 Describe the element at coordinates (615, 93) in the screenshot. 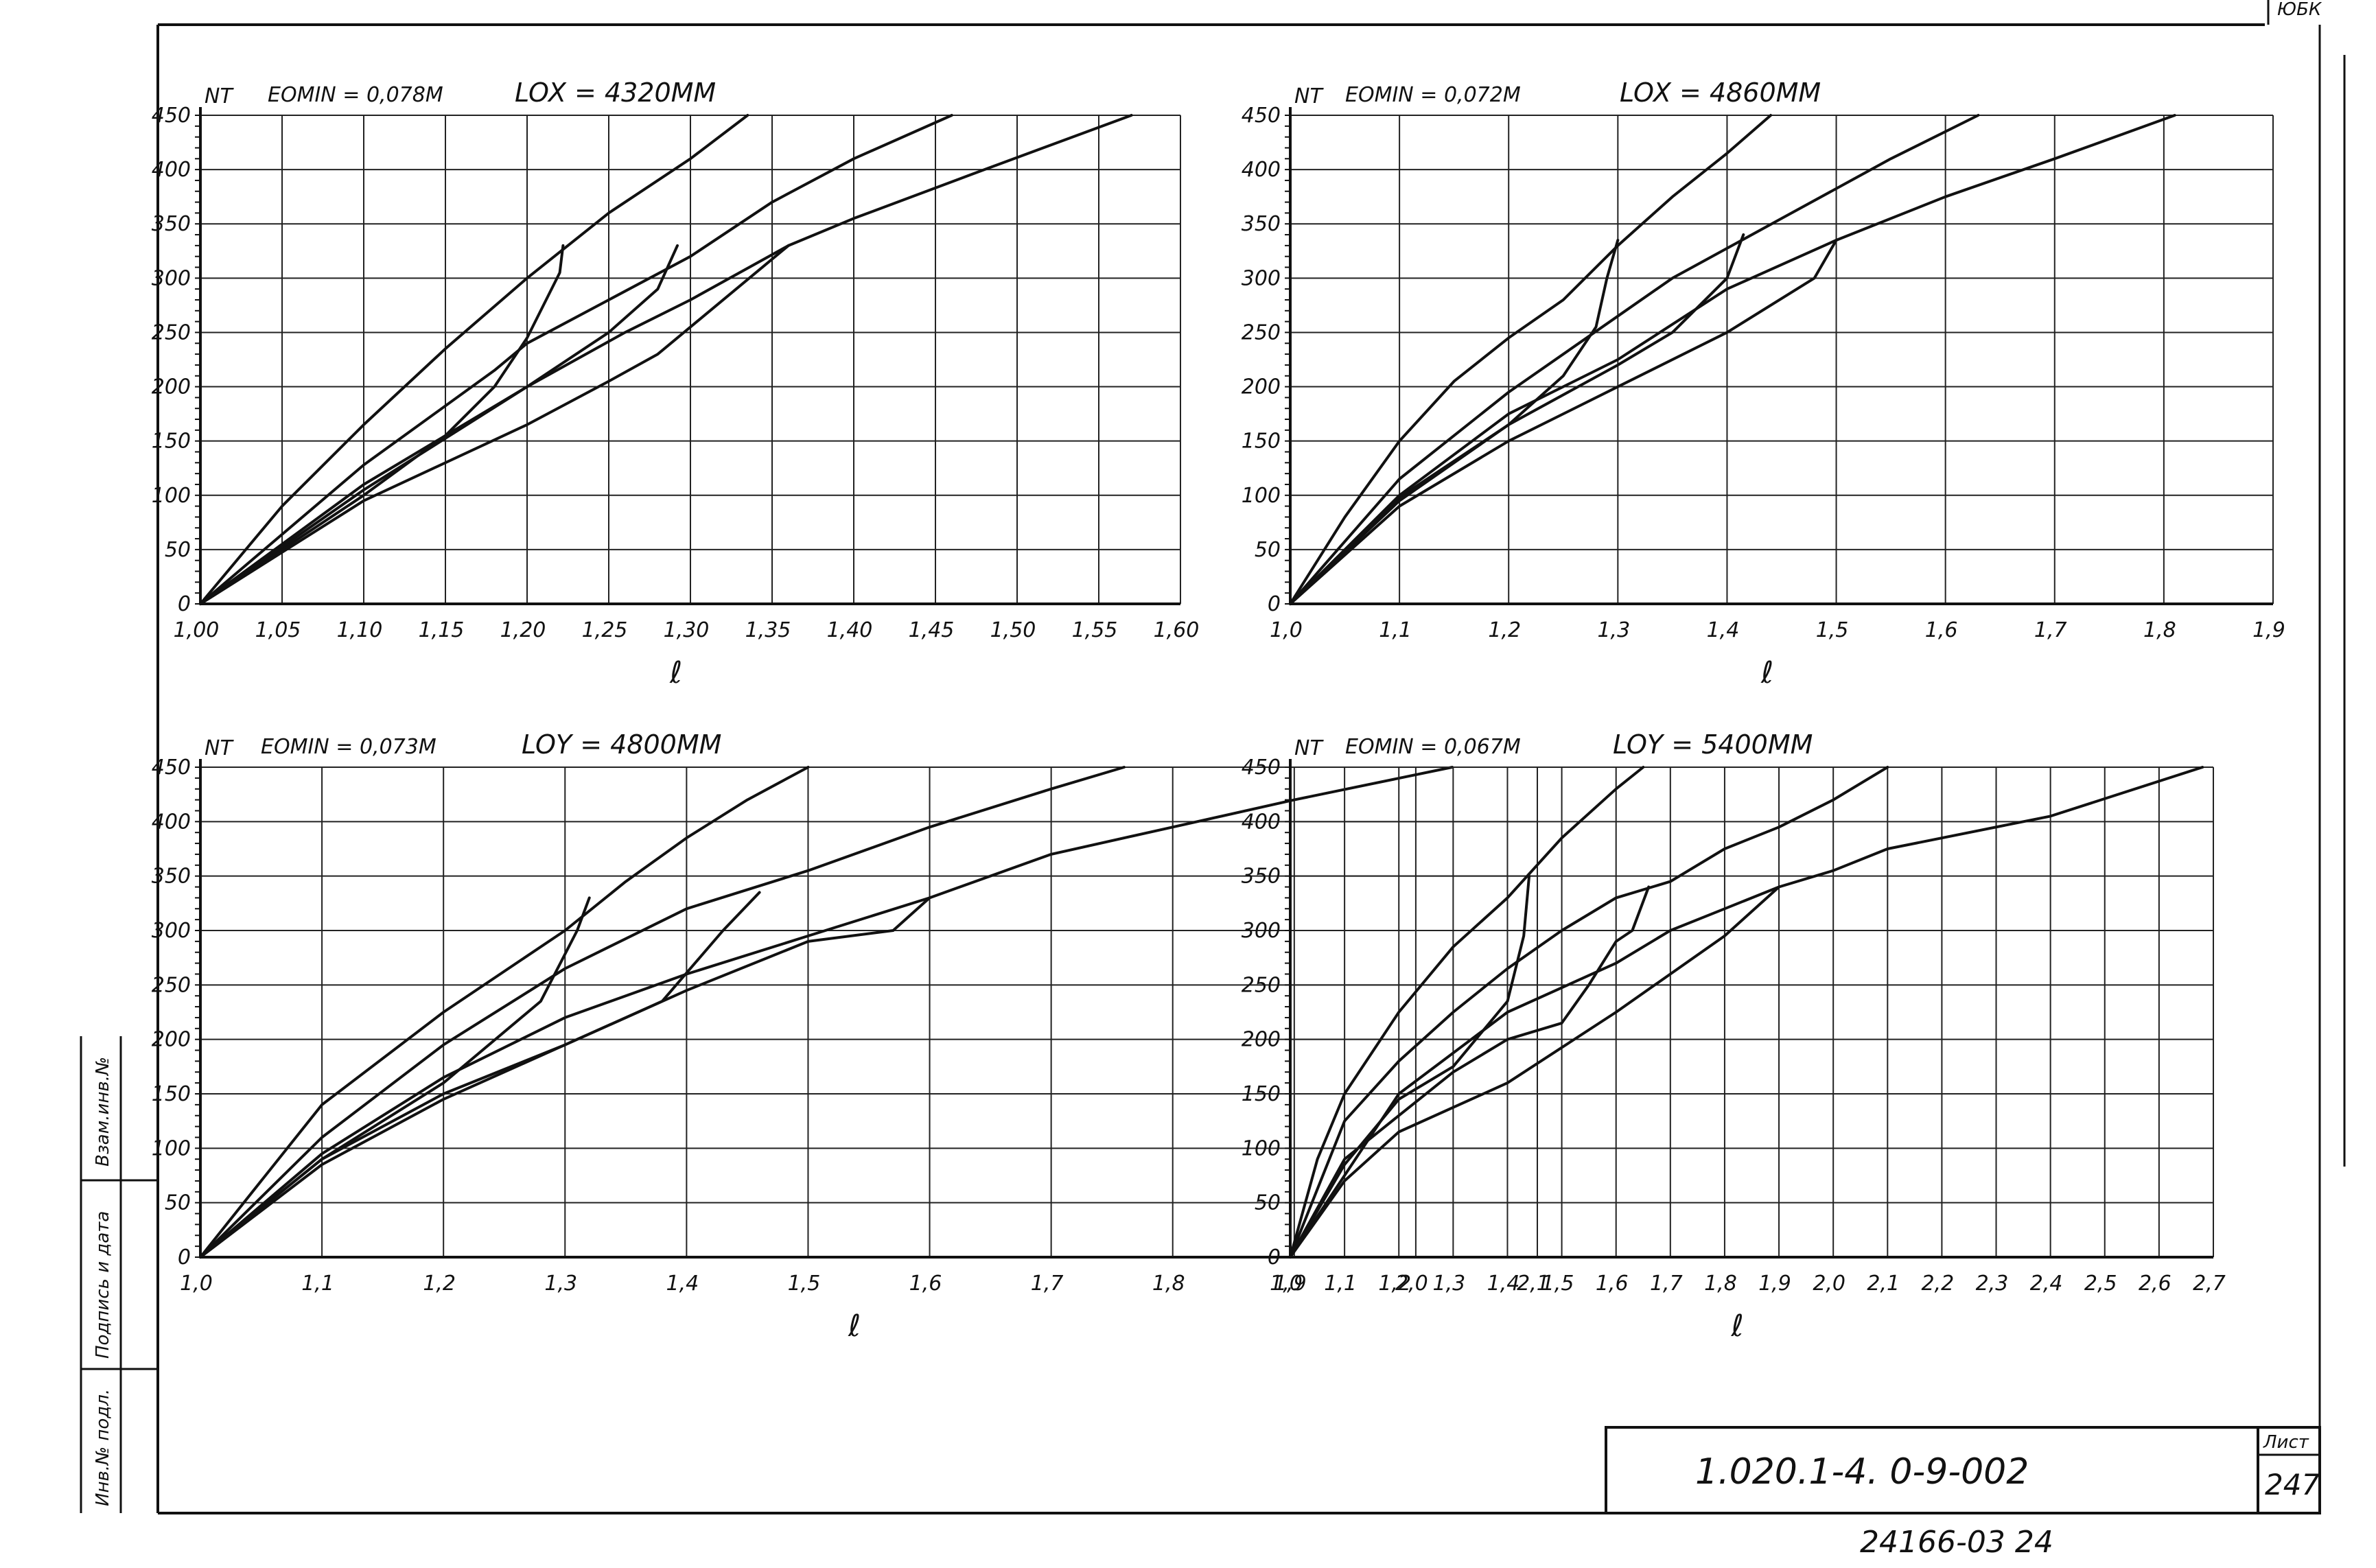

I see `length-annotation: LOX = 4320MM` at that location.